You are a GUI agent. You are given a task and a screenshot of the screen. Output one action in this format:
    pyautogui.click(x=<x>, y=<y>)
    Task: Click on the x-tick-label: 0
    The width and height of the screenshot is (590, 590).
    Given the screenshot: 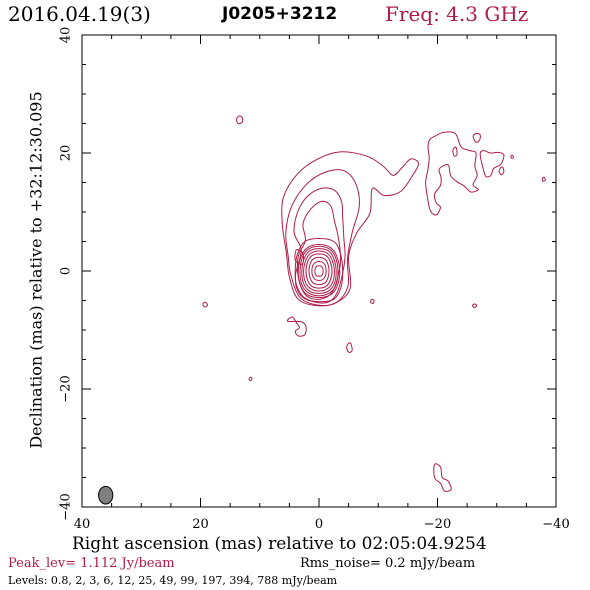 What is the action you would take?
    pyautogui.click(x=319, y=524)
    